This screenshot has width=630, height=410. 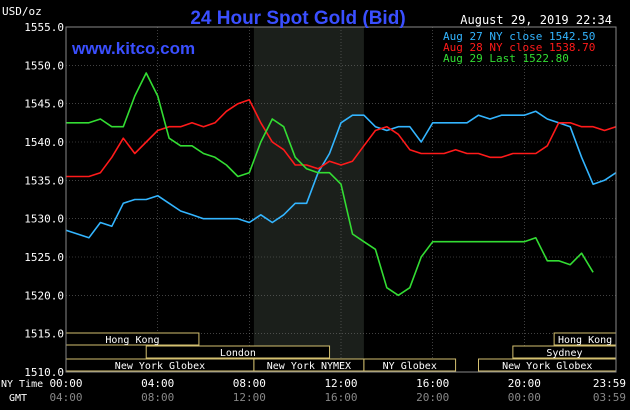 I want to click on gmt-tick-label: 20:00, so click(x=432, y=397).